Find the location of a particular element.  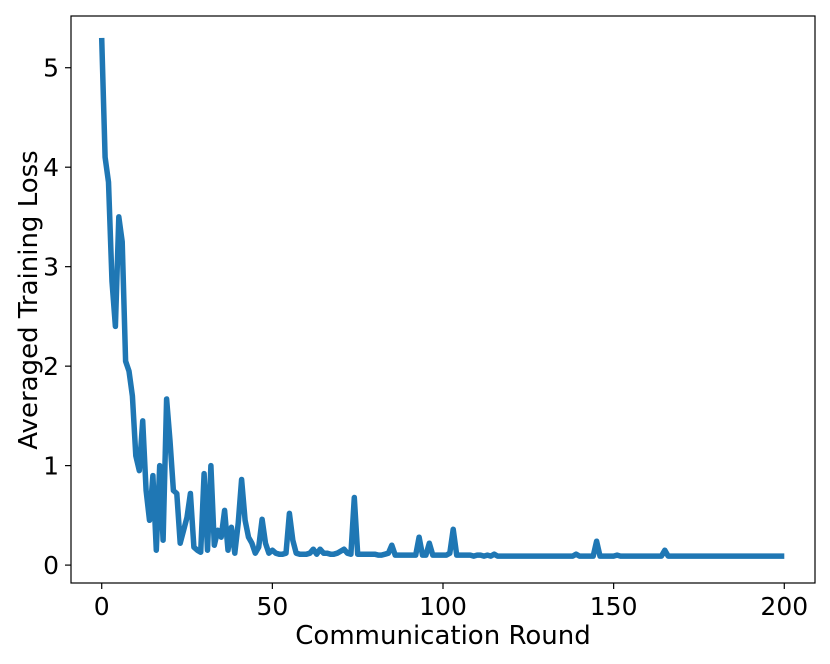

y-tick-label: 3 is located at coordinates (51, 267).